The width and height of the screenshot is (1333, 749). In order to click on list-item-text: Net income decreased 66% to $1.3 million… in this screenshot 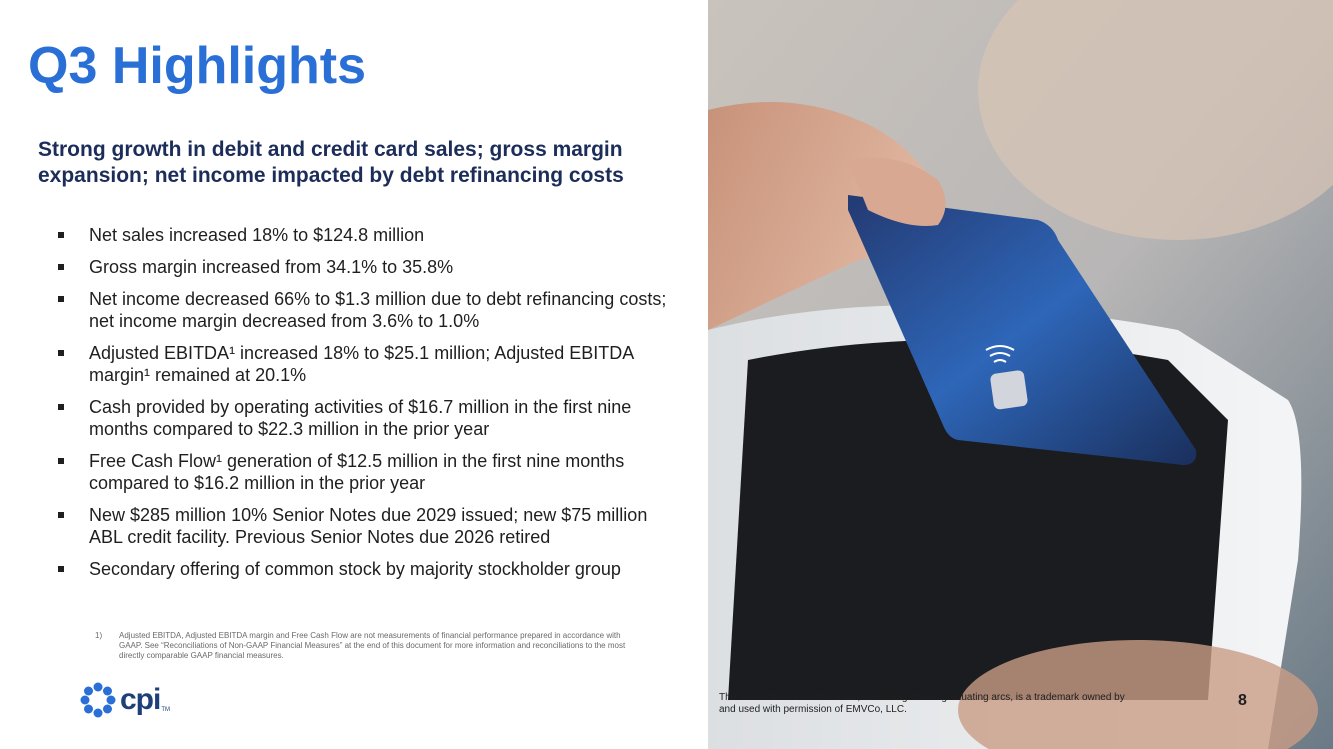, I will do `click(378, 310)`.